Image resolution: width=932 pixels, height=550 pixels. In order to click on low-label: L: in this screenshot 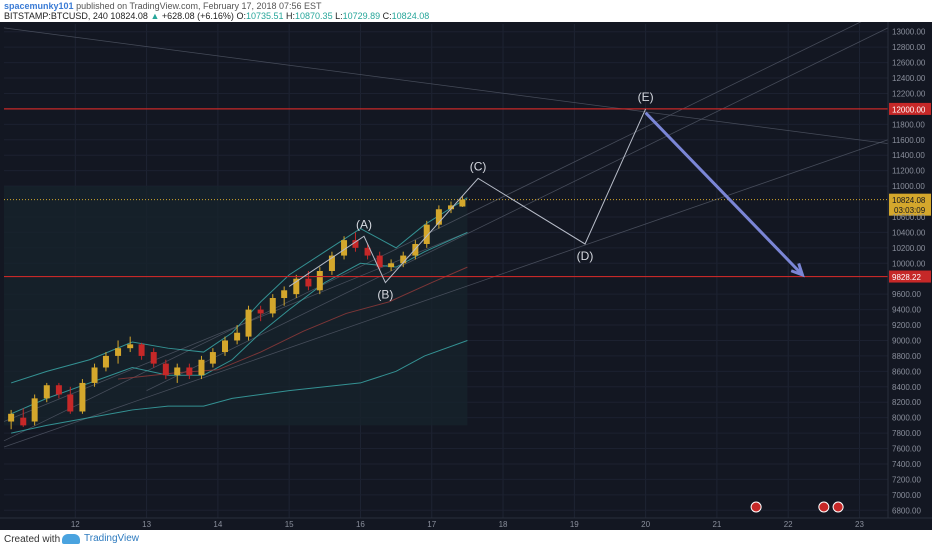, I will do `click(339, 16)`.